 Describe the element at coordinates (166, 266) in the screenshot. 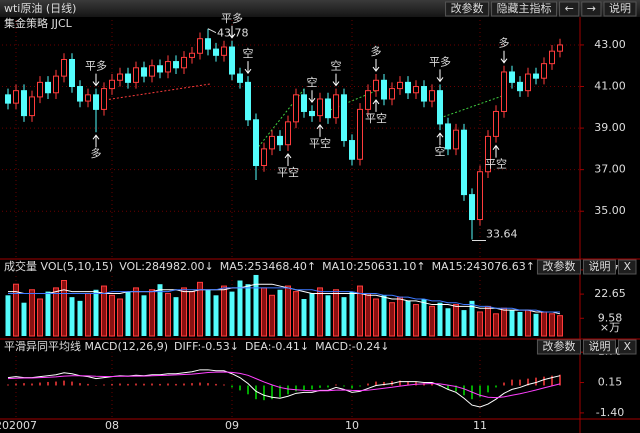

I see `legend-entry: VOL:284982.00↓` at that location.